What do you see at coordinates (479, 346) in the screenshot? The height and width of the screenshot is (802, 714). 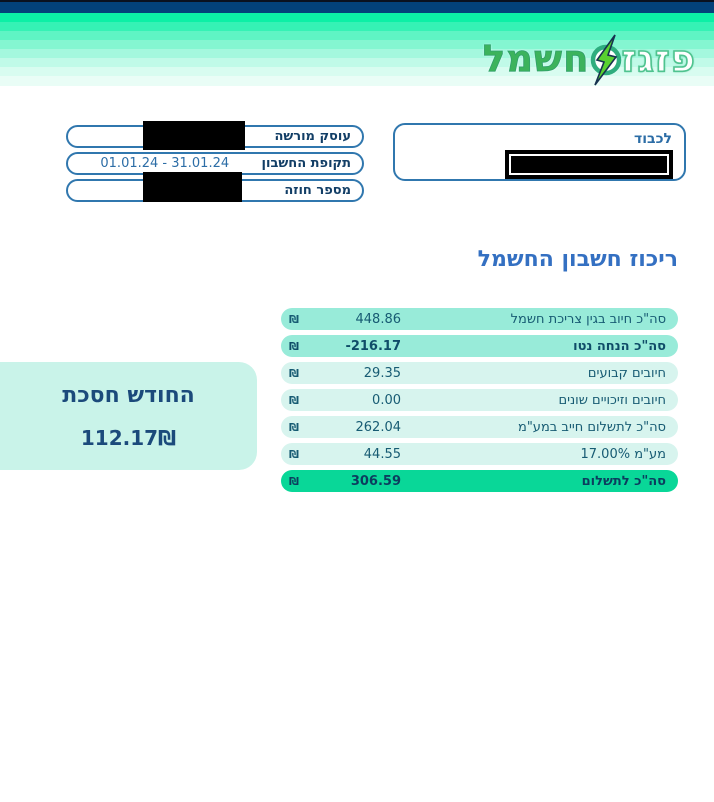 I see `table-row-net-discount: סה"כ הנחה נטו ₪ -216.17` at bounding box center [479, 346].